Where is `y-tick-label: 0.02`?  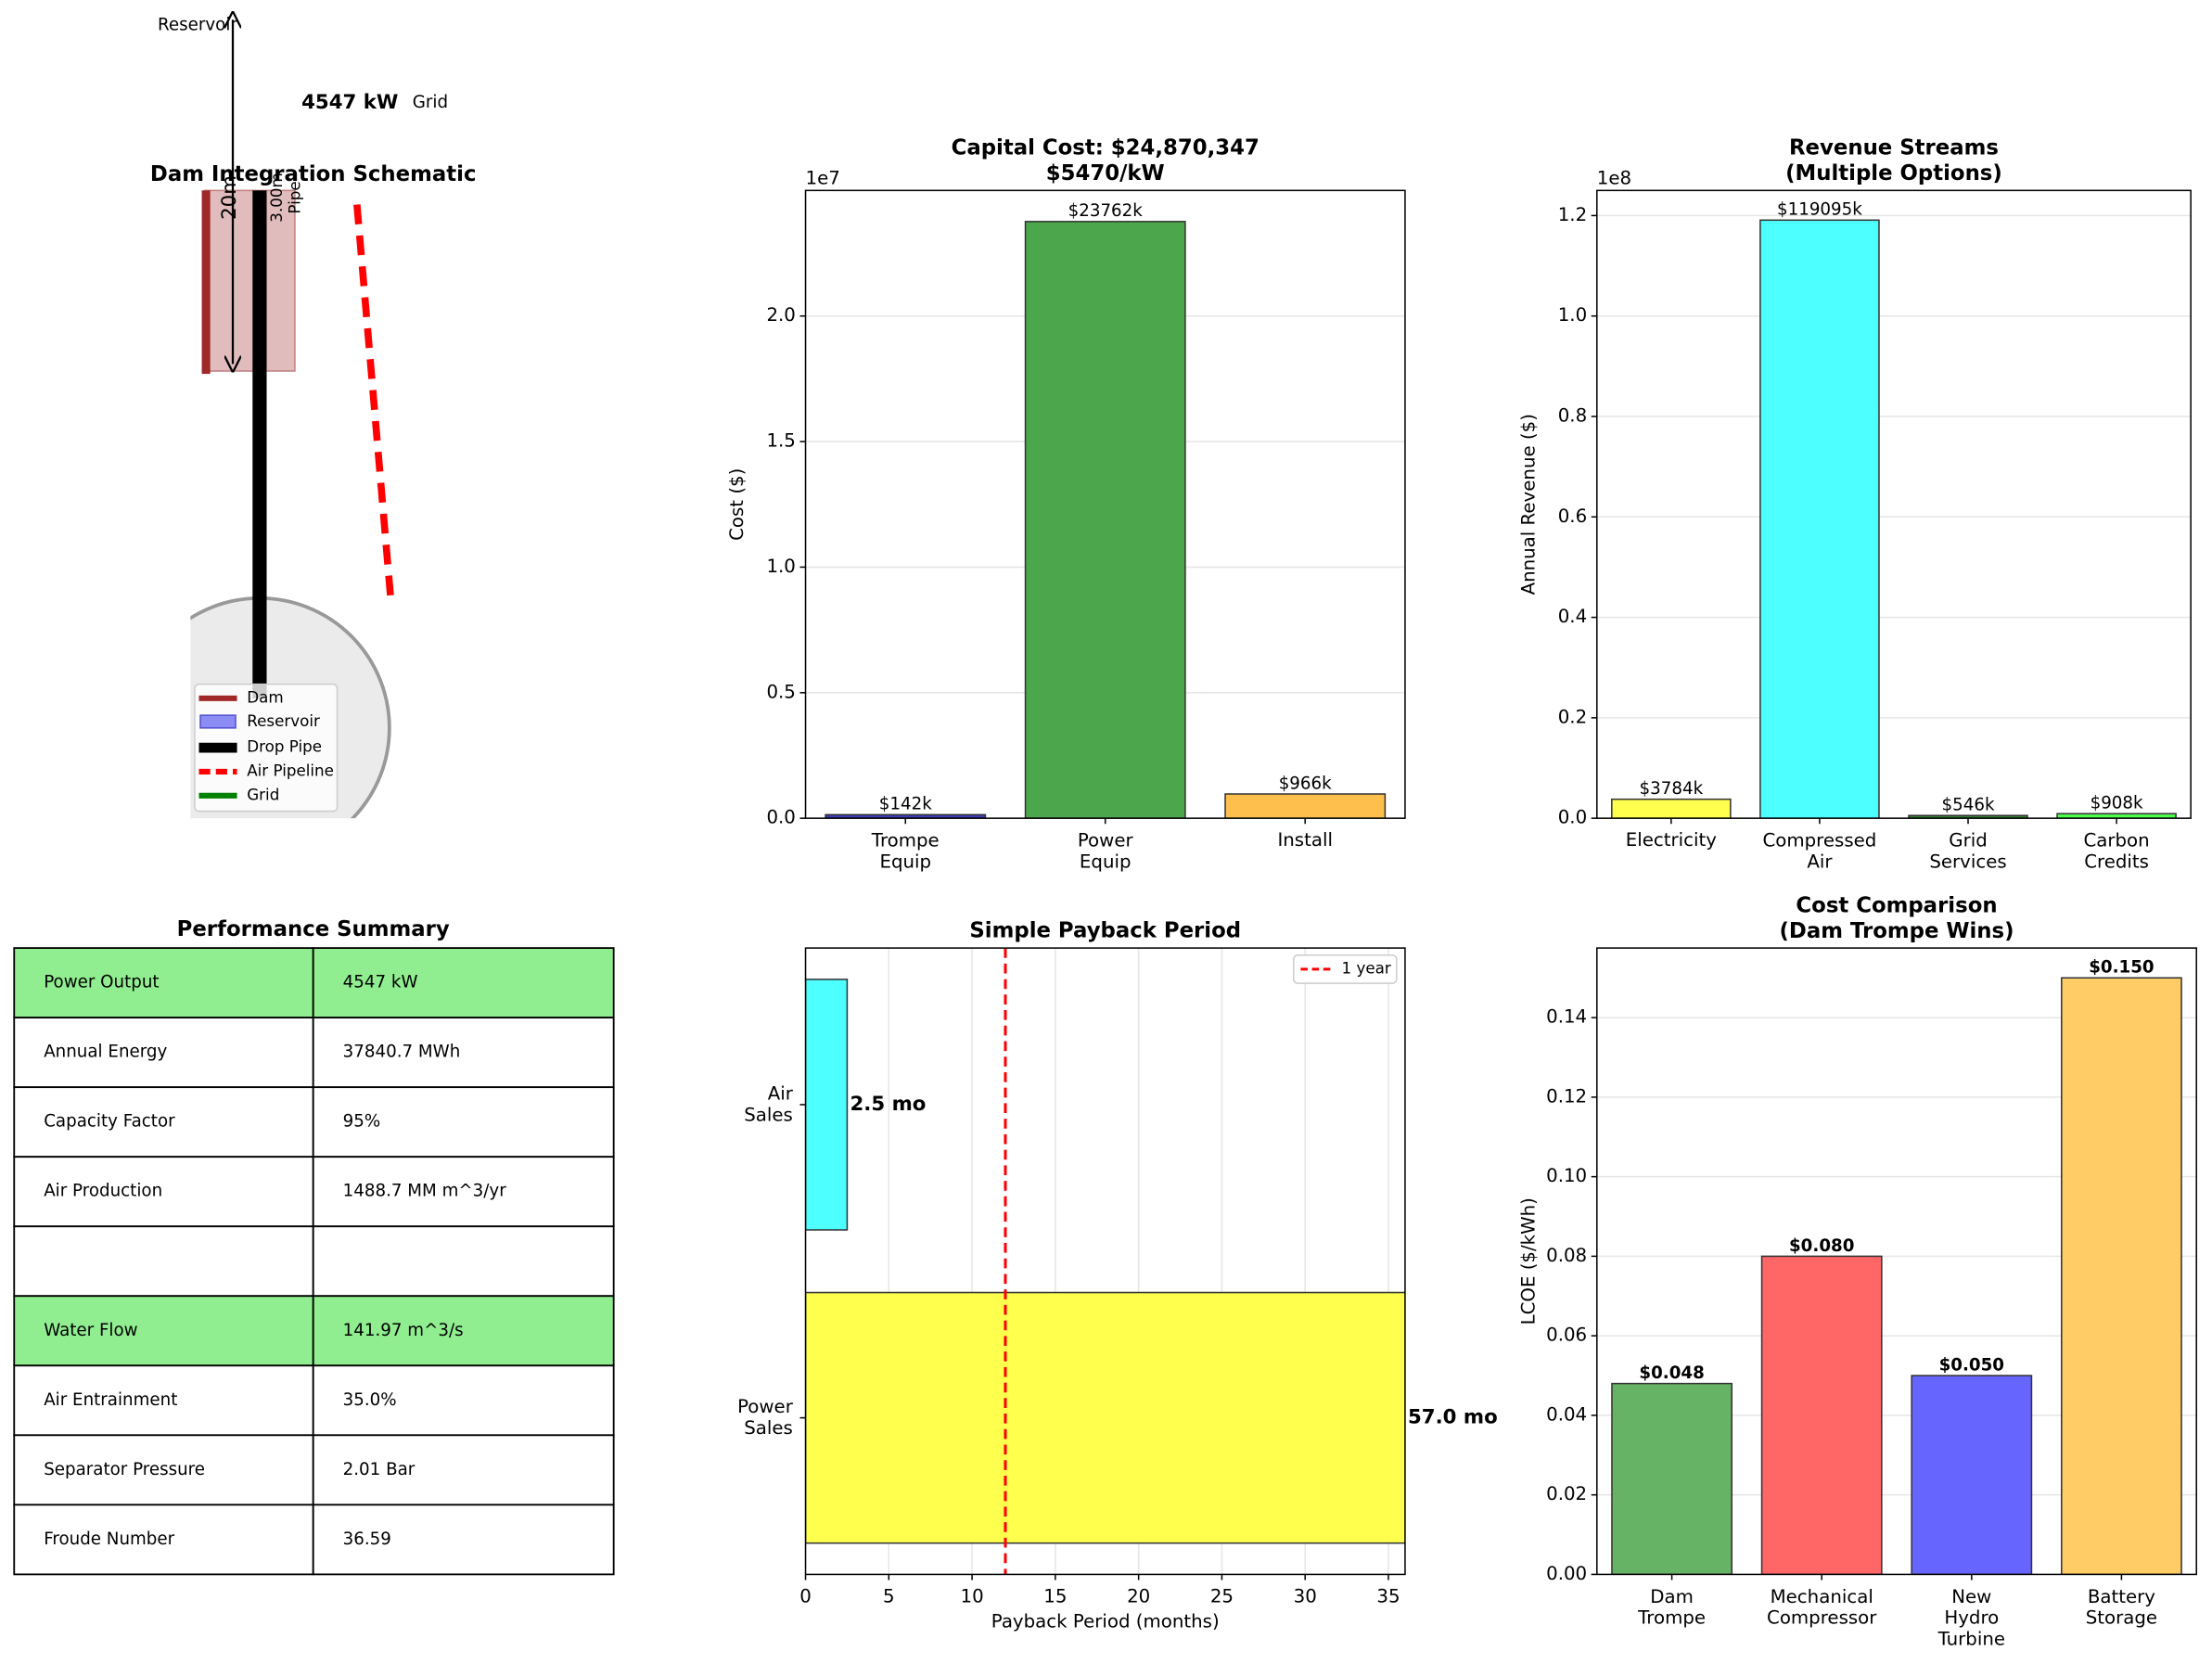
y-tick-label: 0.02 is located at coordinates (1567, 1493).